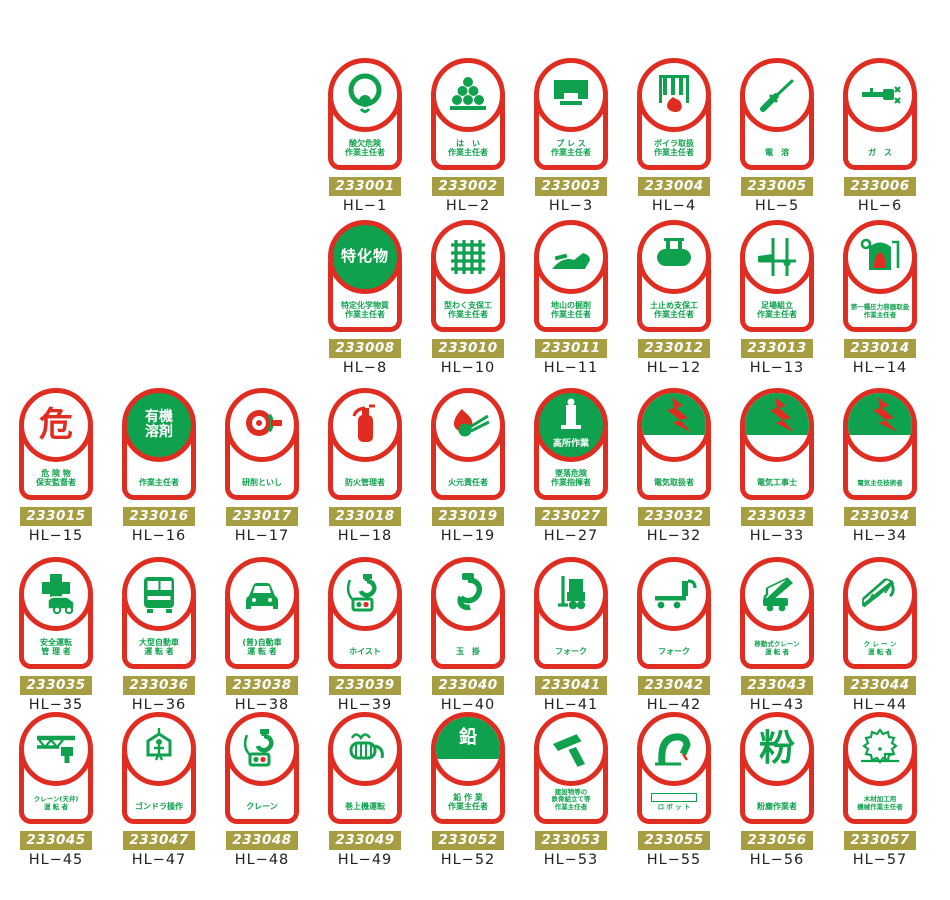 The height and width of the screenshot is (900, 950). I want to click on helmet-sticker-item: 電気主任技術者 233034 HL−34, so click(880, 466).